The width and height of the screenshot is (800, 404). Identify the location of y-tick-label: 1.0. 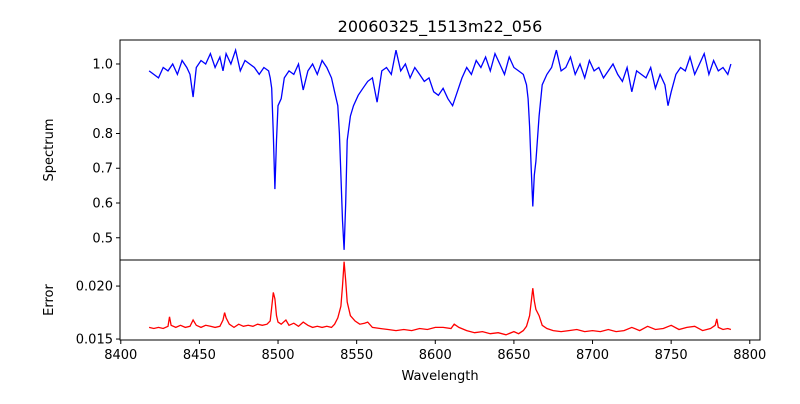
(102, 64).